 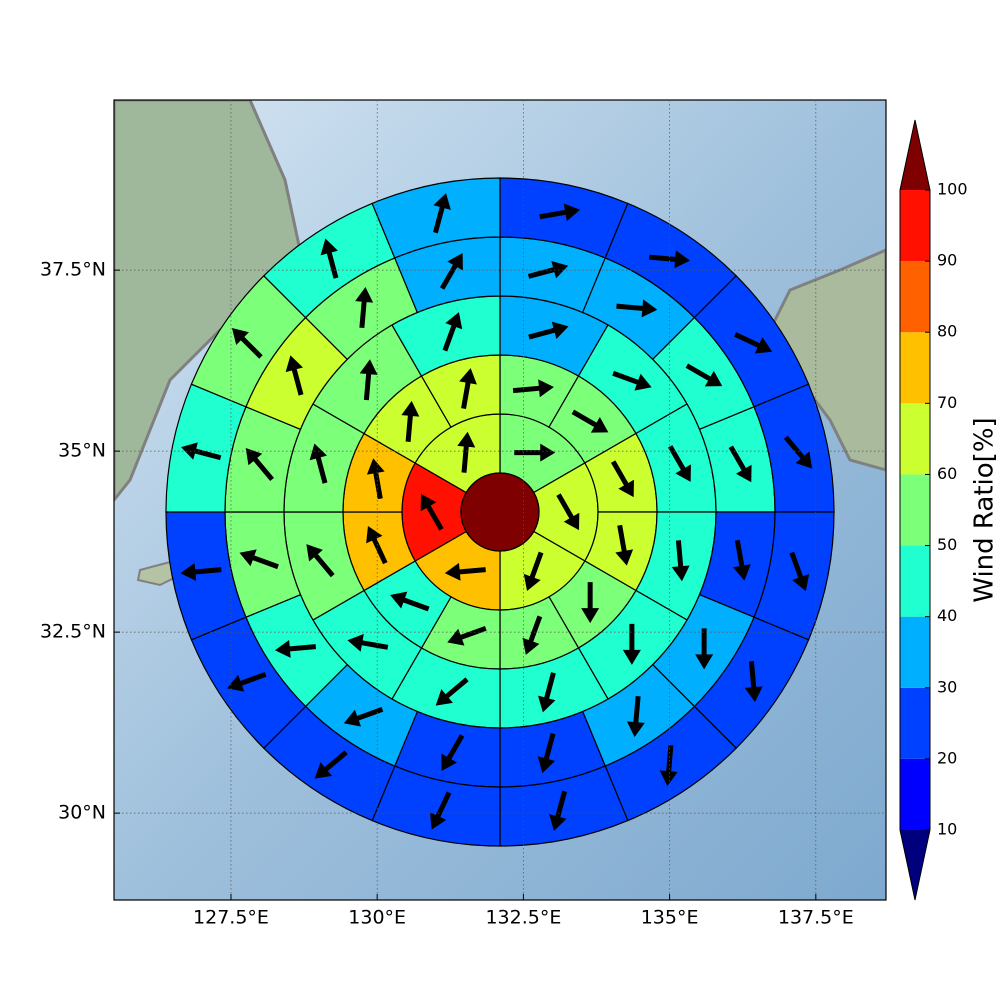 I want to click on colorbar-over, so click(x=915, y=155).